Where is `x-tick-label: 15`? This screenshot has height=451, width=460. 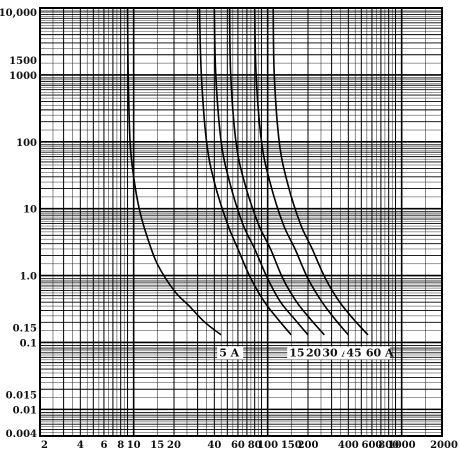
x-tick-label: 15 is located at coordinates (157, 445).